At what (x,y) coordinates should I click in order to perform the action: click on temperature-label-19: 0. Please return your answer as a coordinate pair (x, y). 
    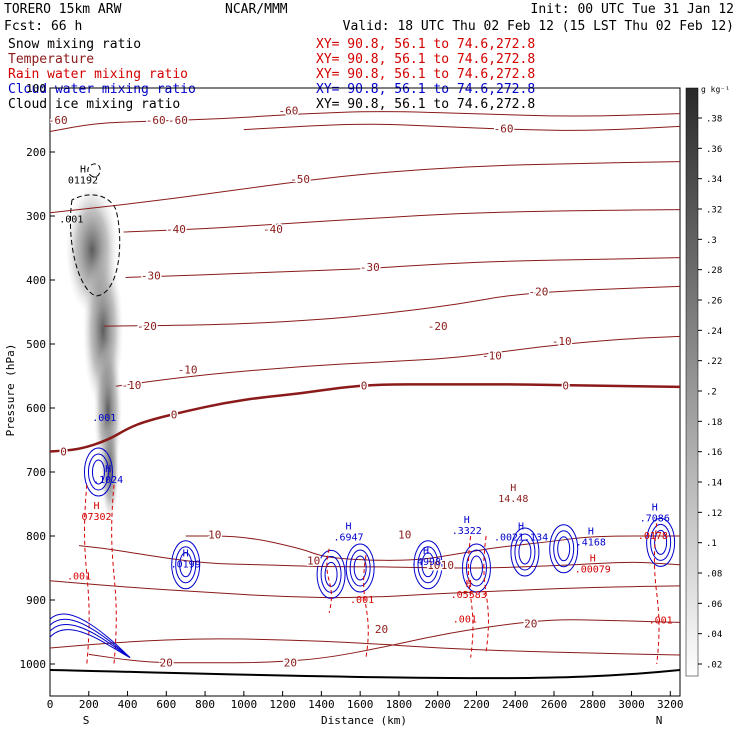
    Looking at the image, I should click on (364, 386).